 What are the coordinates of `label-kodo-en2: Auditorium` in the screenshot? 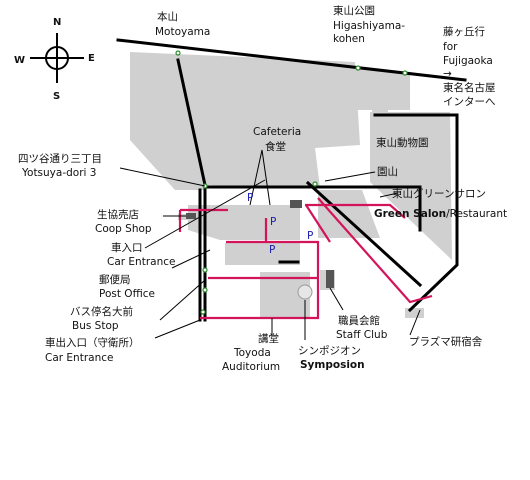 It's located at (251, 367).